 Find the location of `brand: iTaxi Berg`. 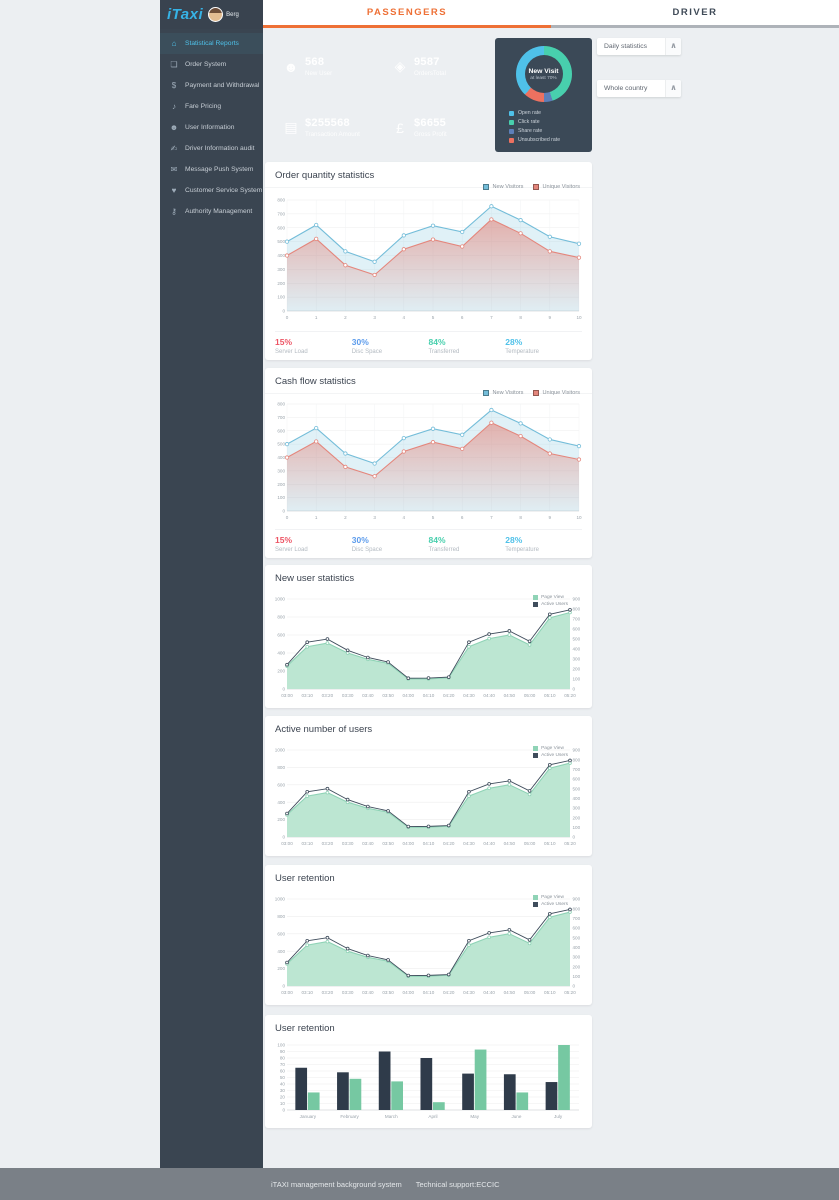

brand: iTaxi Berg is located at coordinates (211, 14).